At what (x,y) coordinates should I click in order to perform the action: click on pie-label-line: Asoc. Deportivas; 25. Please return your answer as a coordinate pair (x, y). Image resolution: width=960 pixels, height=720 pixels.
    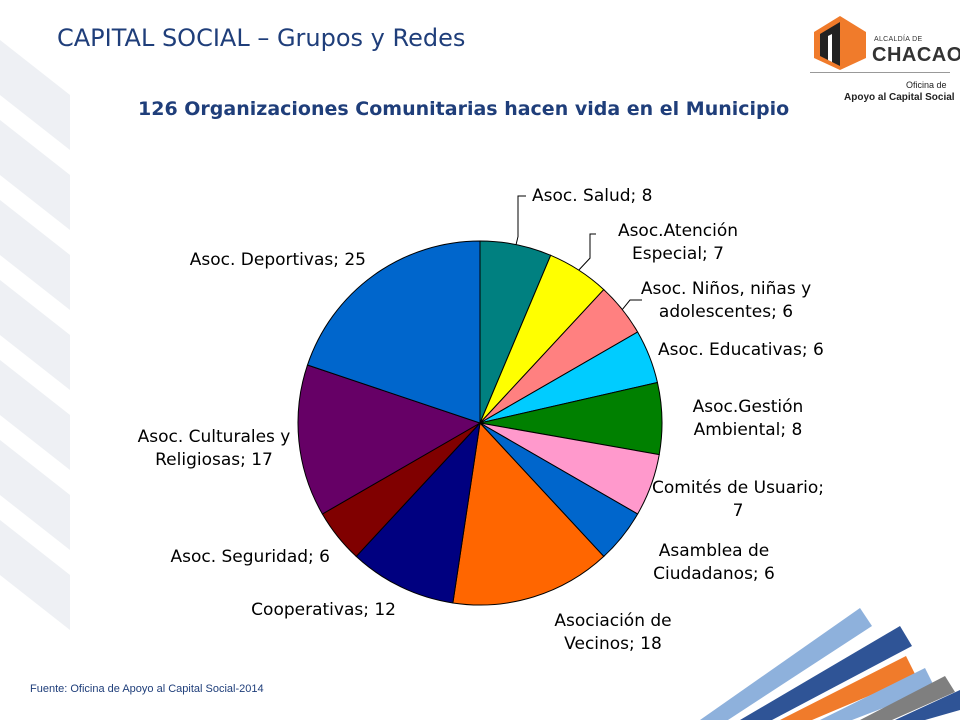
    Looking at the image, I should click on (278, 260).